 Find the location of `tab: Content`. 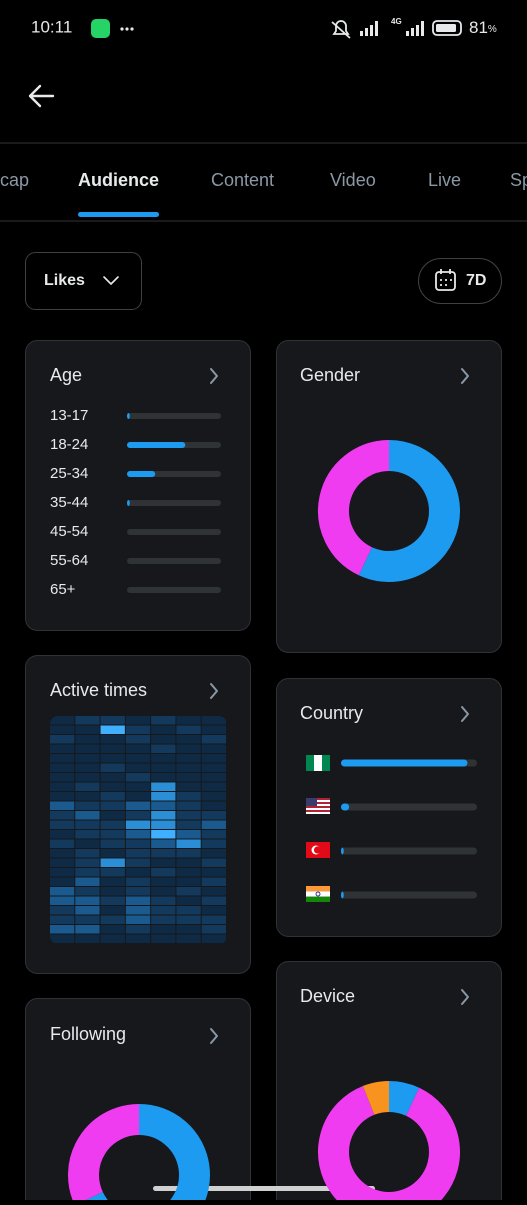

tab: Content is located at coordinates (242, 180).